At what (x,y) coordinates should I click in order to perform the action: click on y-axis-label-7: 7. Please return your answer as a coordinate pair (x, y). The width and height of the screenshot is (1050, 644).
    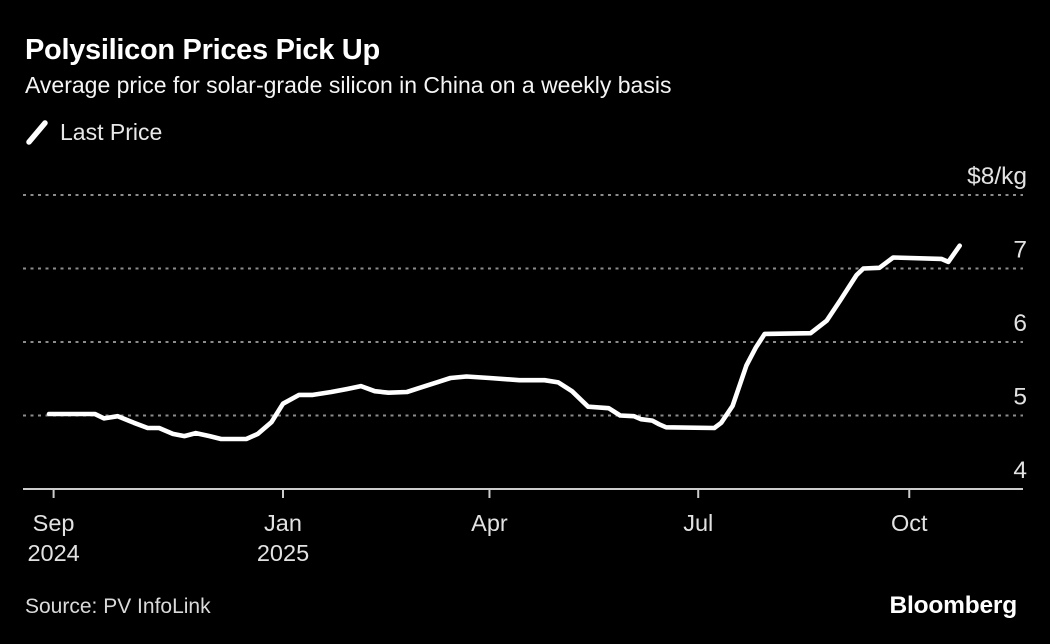
    Looking at the image, I should click on (1020, 250).